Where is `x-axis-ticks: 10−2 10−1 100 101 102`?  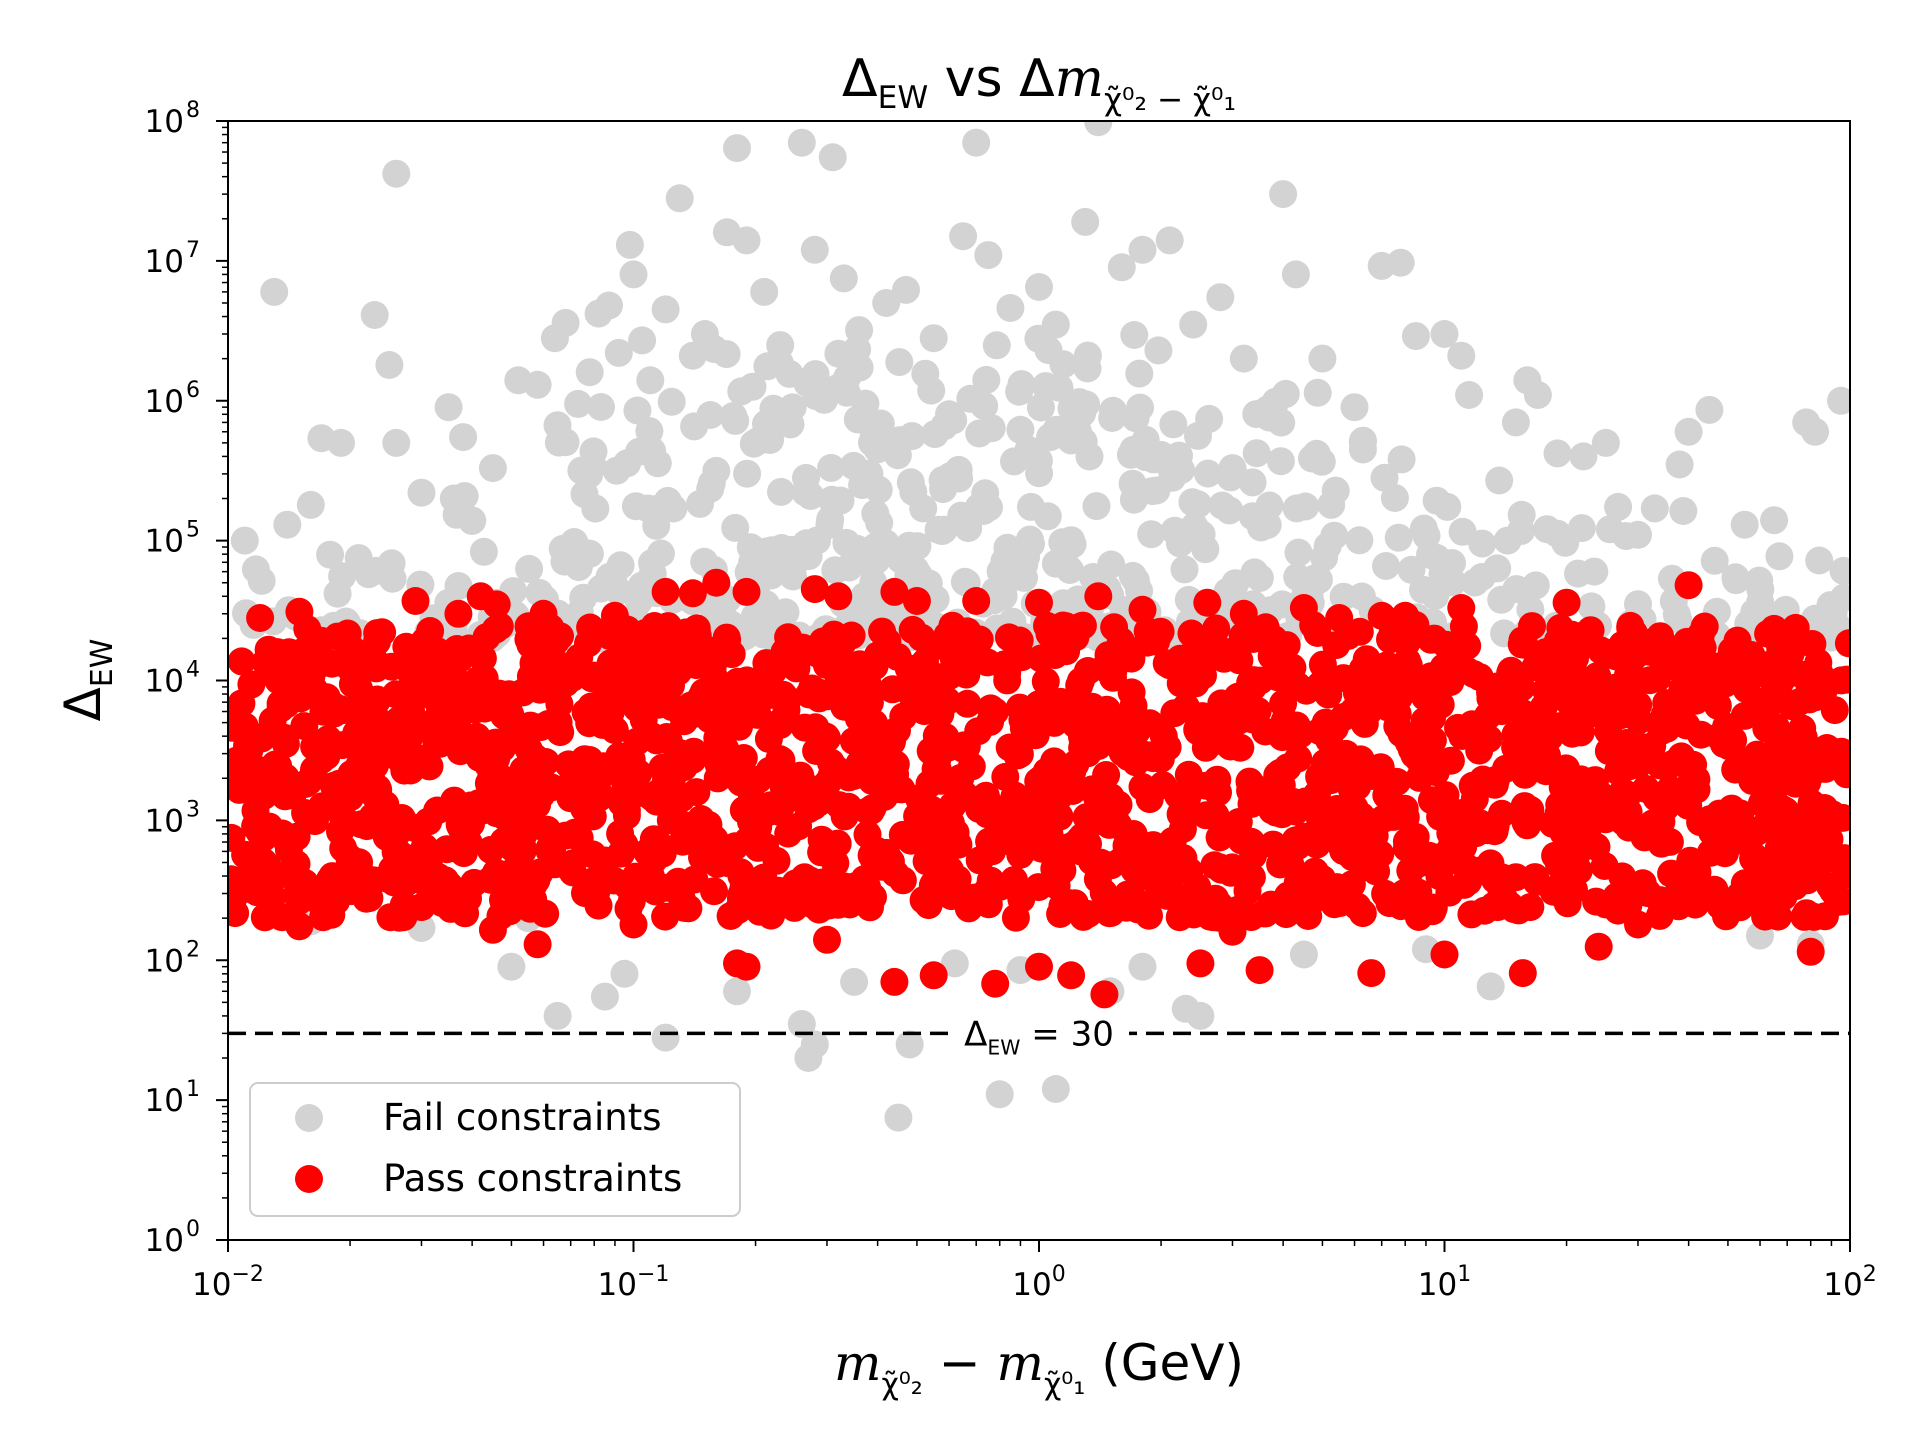
x-axis-ticks: 10−2 10−1 100 101 102 is located at coordinates (1034, 1271).